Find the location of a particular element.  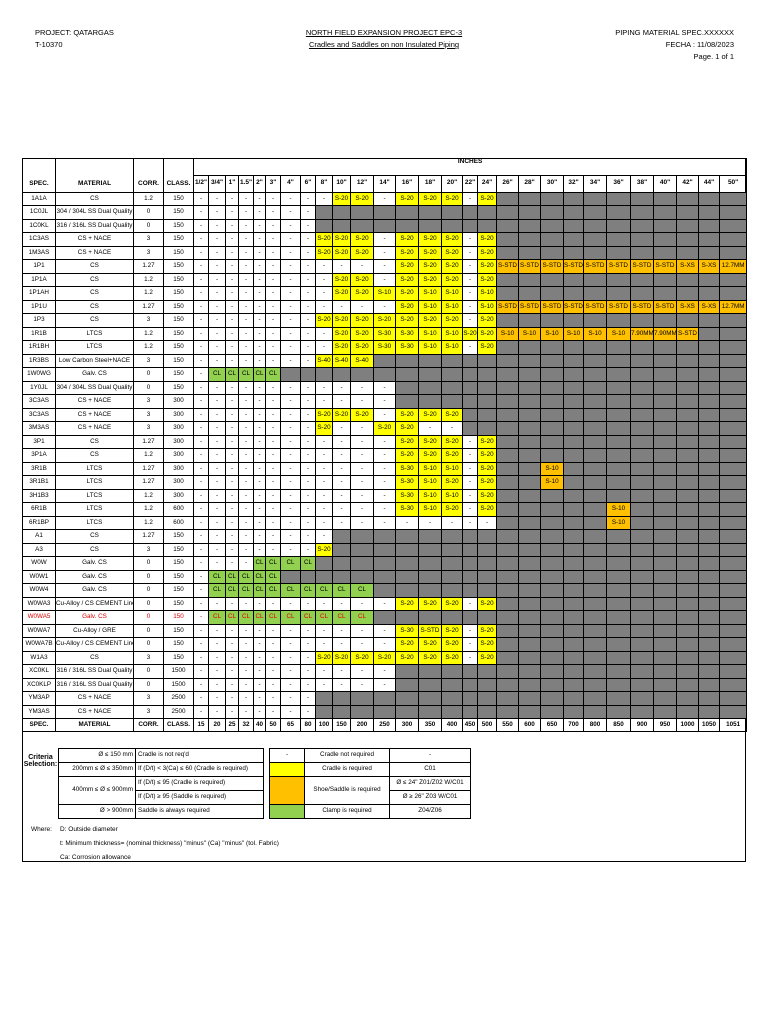

criteria-rule: Saddle is always required is located at coordinates (199, 811).